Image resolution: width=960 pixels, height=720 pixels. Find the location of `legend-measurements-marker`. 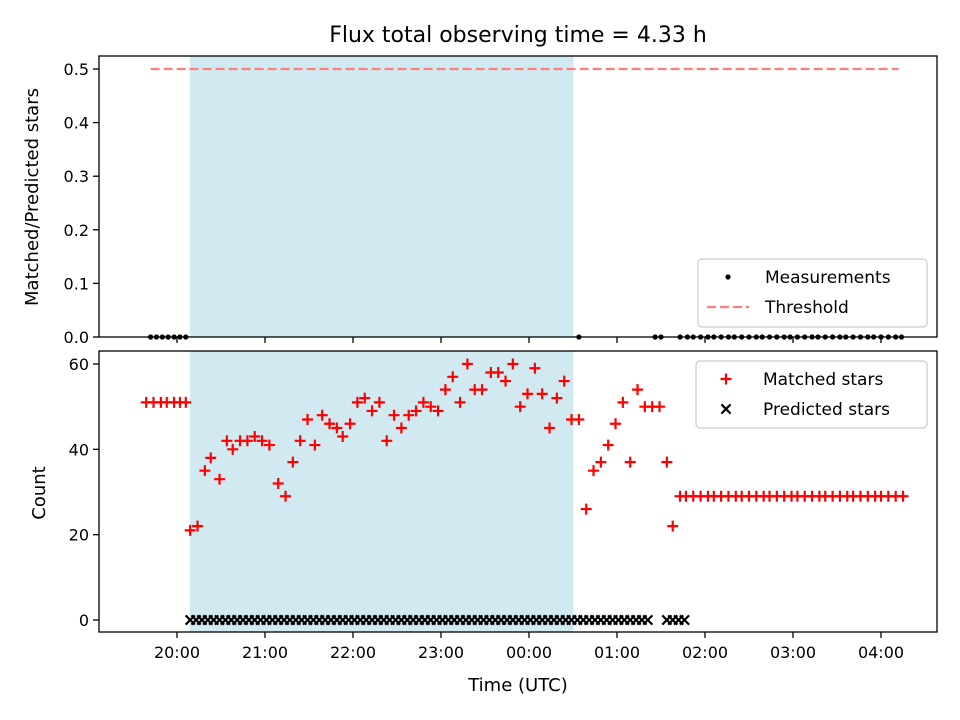

legend-measurements-marker is located at coordinates (728, 277).